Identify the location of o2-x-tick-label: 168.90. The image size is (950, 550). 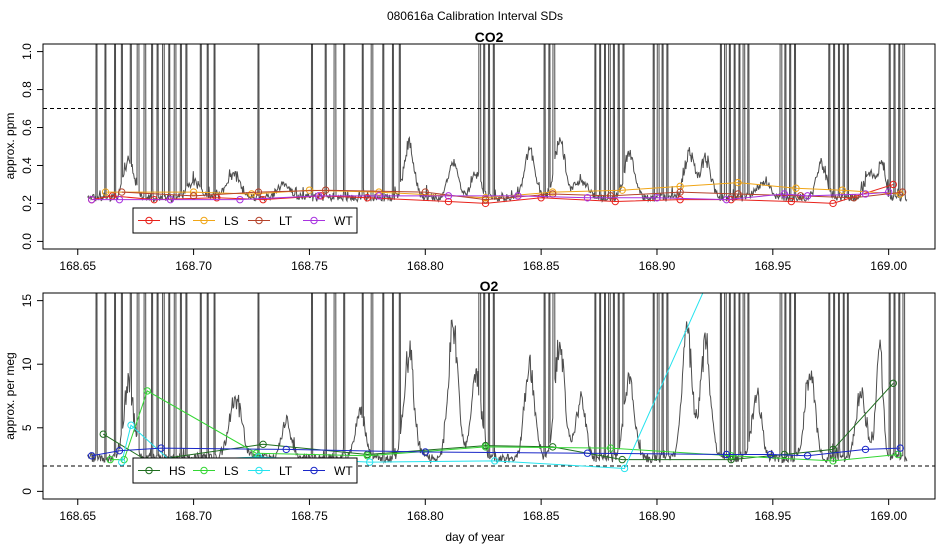
(657, 516).